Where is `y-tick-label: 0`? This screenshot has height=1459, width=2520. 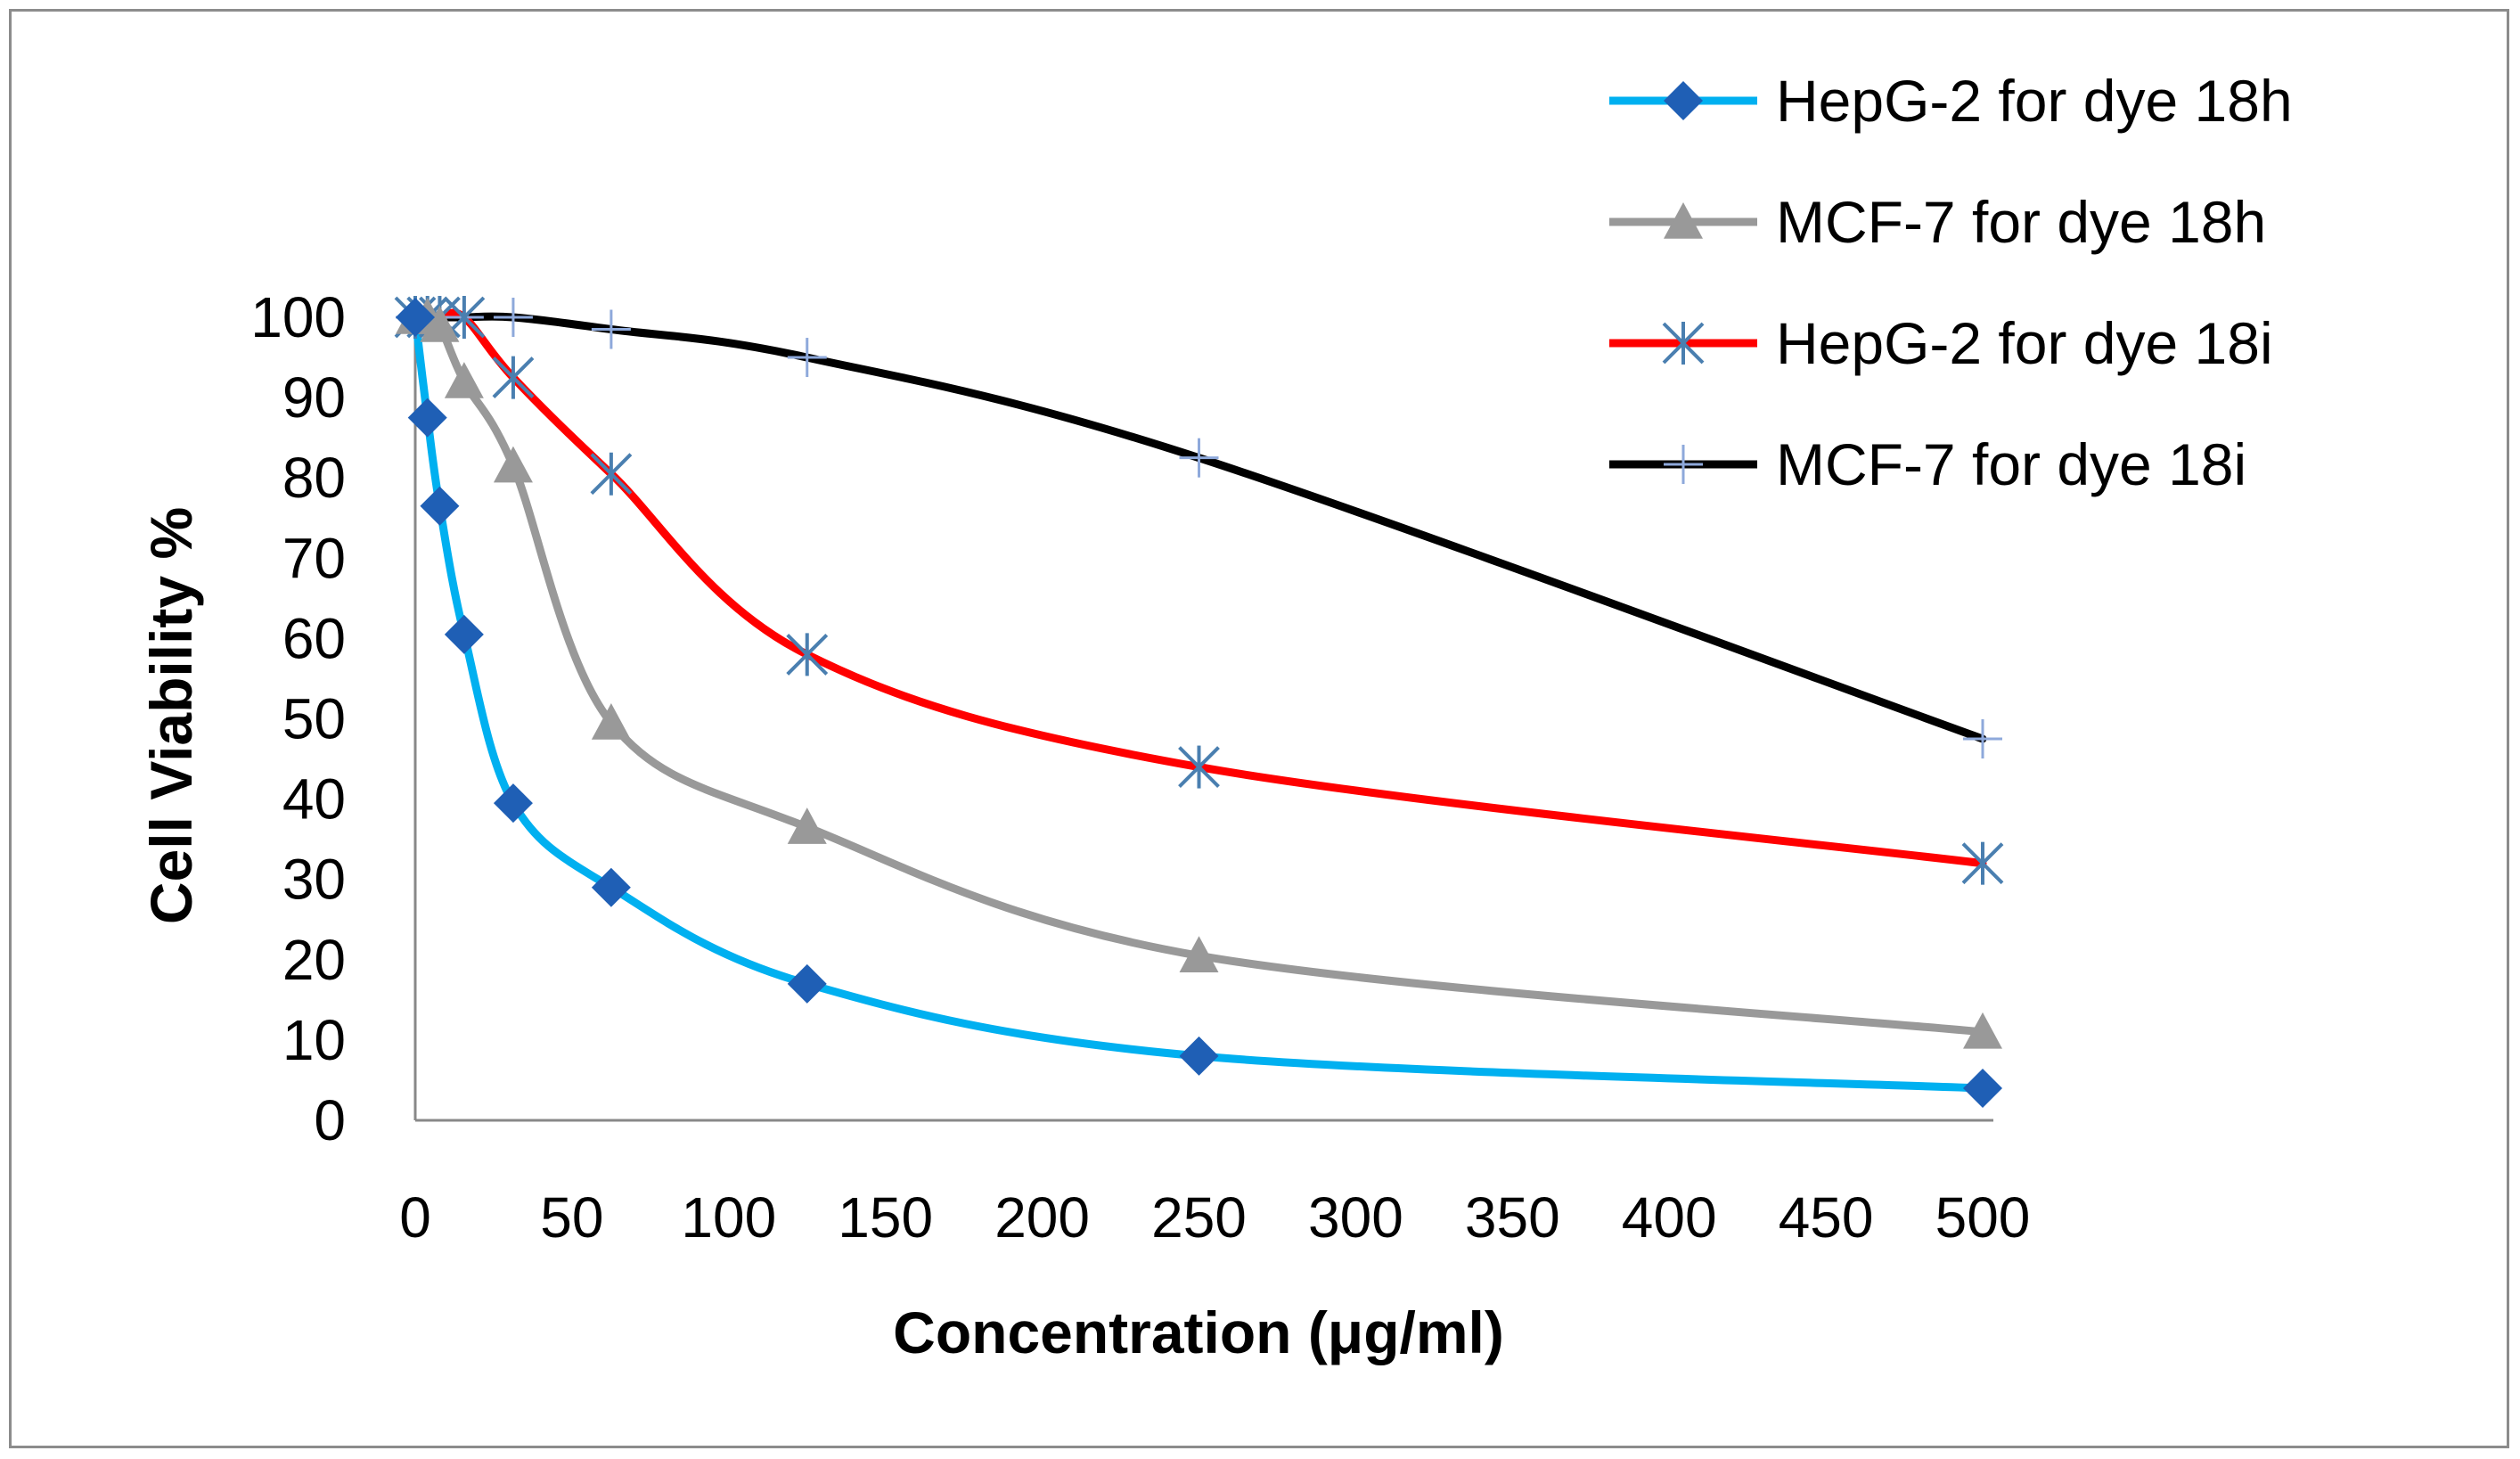 y-tick-label: 0 is located at coordinates (330, 1120).